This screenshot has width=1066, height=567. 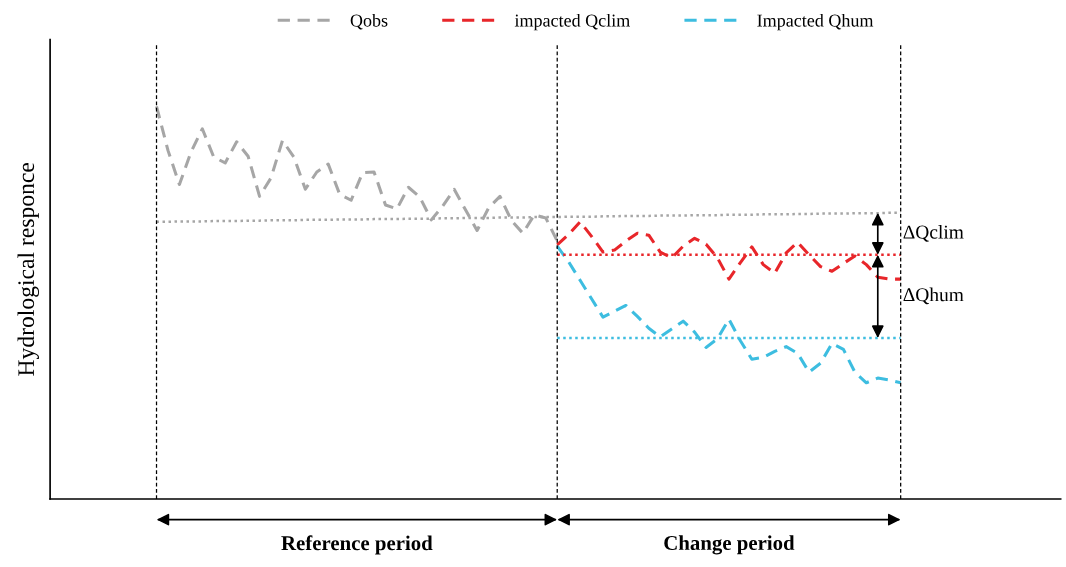 What do you see at coordinates (933, 233) in the screenshot?
I see `annotation: ΔQclim` at bounding box center [933, 233].